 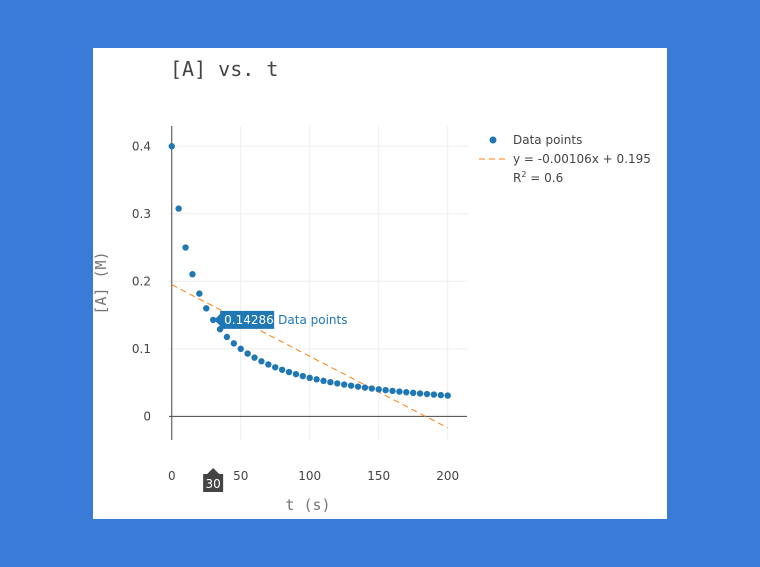 What do you see at coordinates (275, 401) in the screenshot?
I see `hover-tooltip: 0.14286 Data points 30` at bounding box center [275, 401].